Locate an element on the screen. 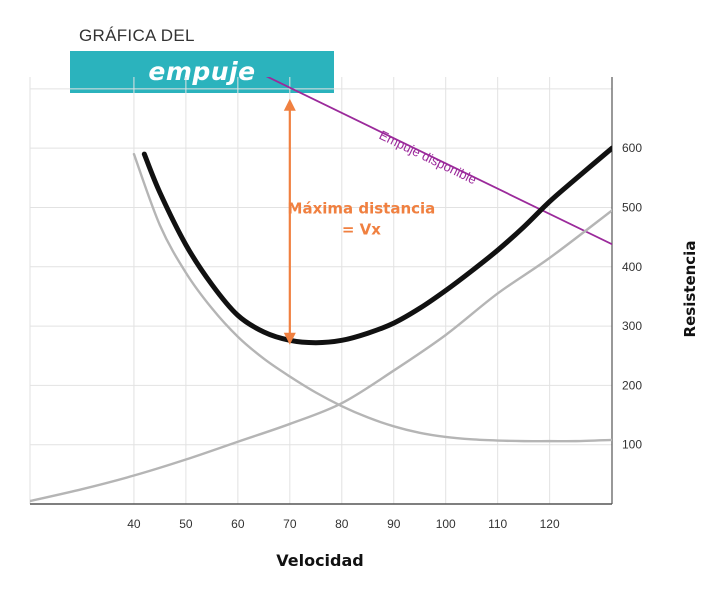 The height and width of the screenshot is (589, 720). x-tick-label: 110 is located at coordinates (497, 524).